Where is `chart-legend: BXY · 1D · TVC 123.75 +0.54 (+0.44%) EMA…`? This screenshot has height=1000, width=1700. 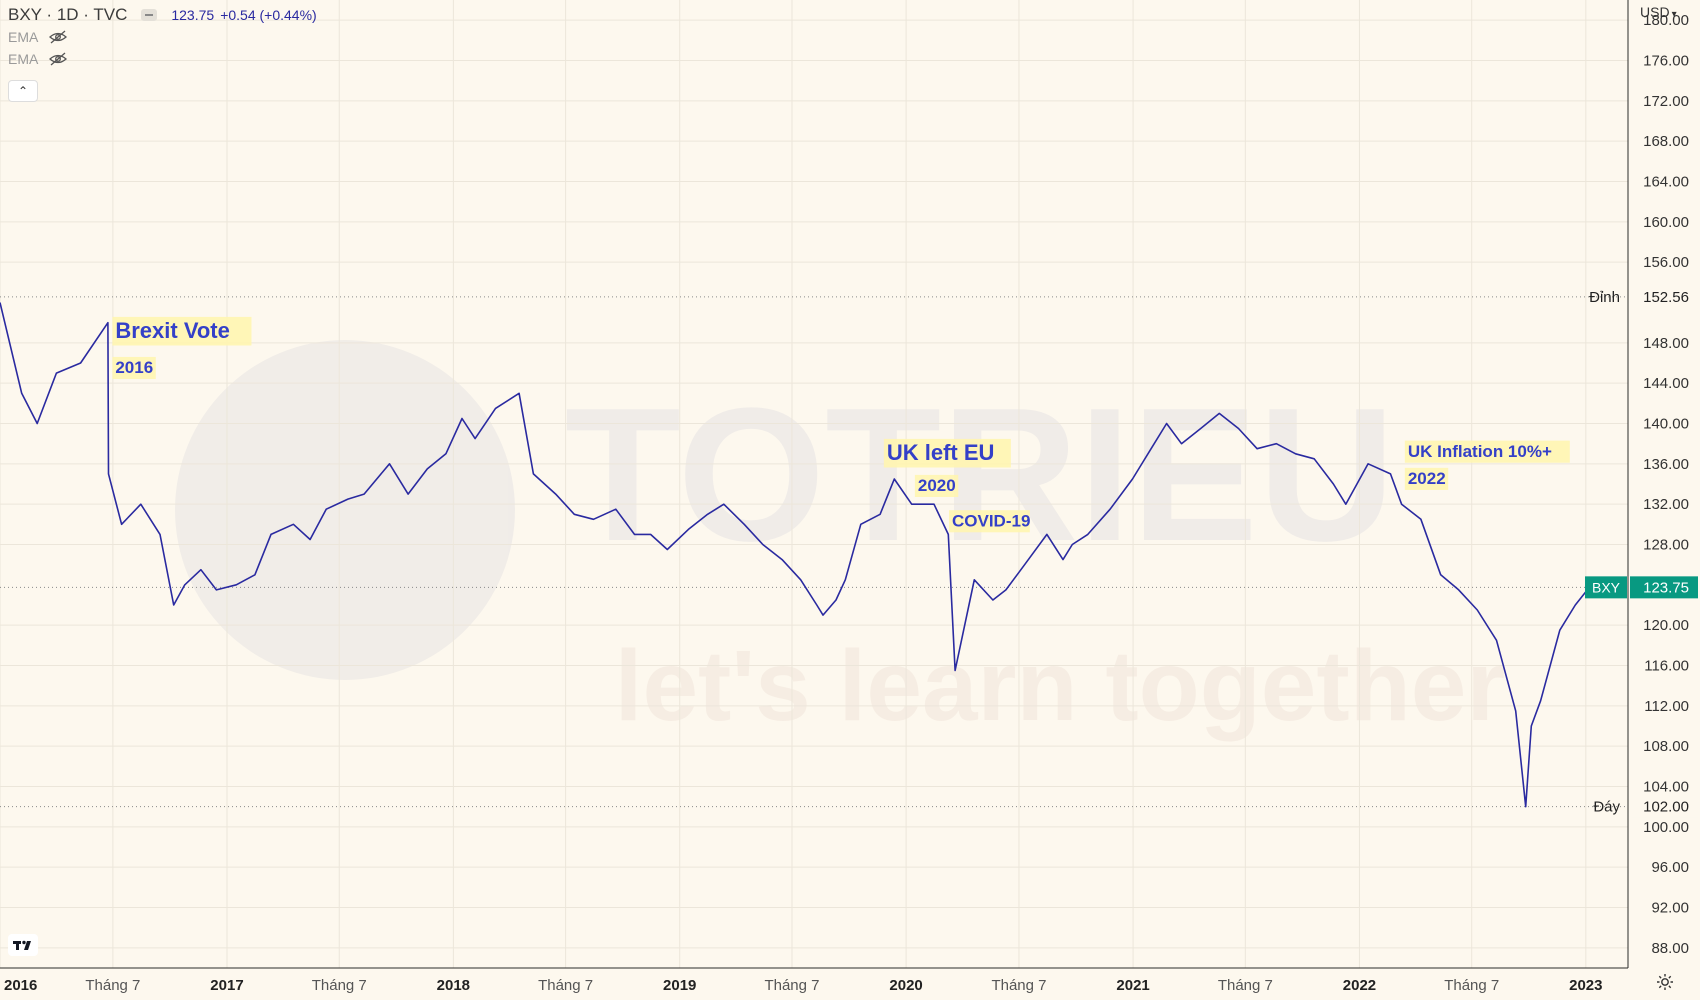 chart-legend: BXY · 1D · TVC 123.75 +0.54 (+0.44%) EMA… is located at coordinates (162, 37).